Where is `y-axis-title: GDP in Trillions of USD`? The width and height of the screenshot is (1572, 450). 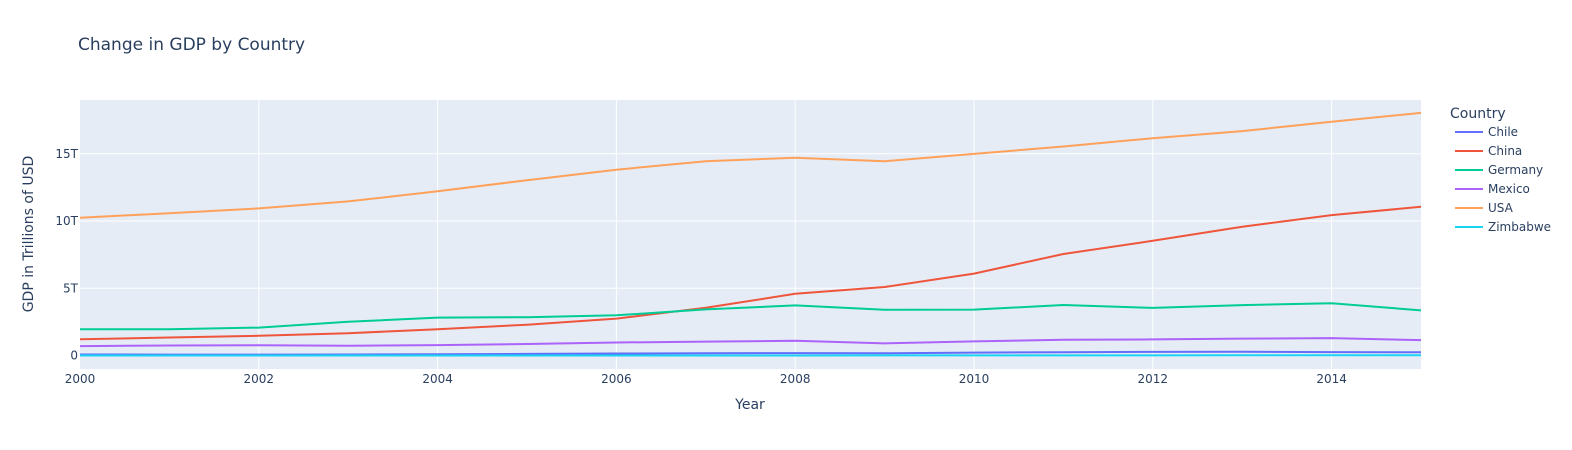 y-axis-title: GDP in Trillions of USD is located at coordinates (29, 234).